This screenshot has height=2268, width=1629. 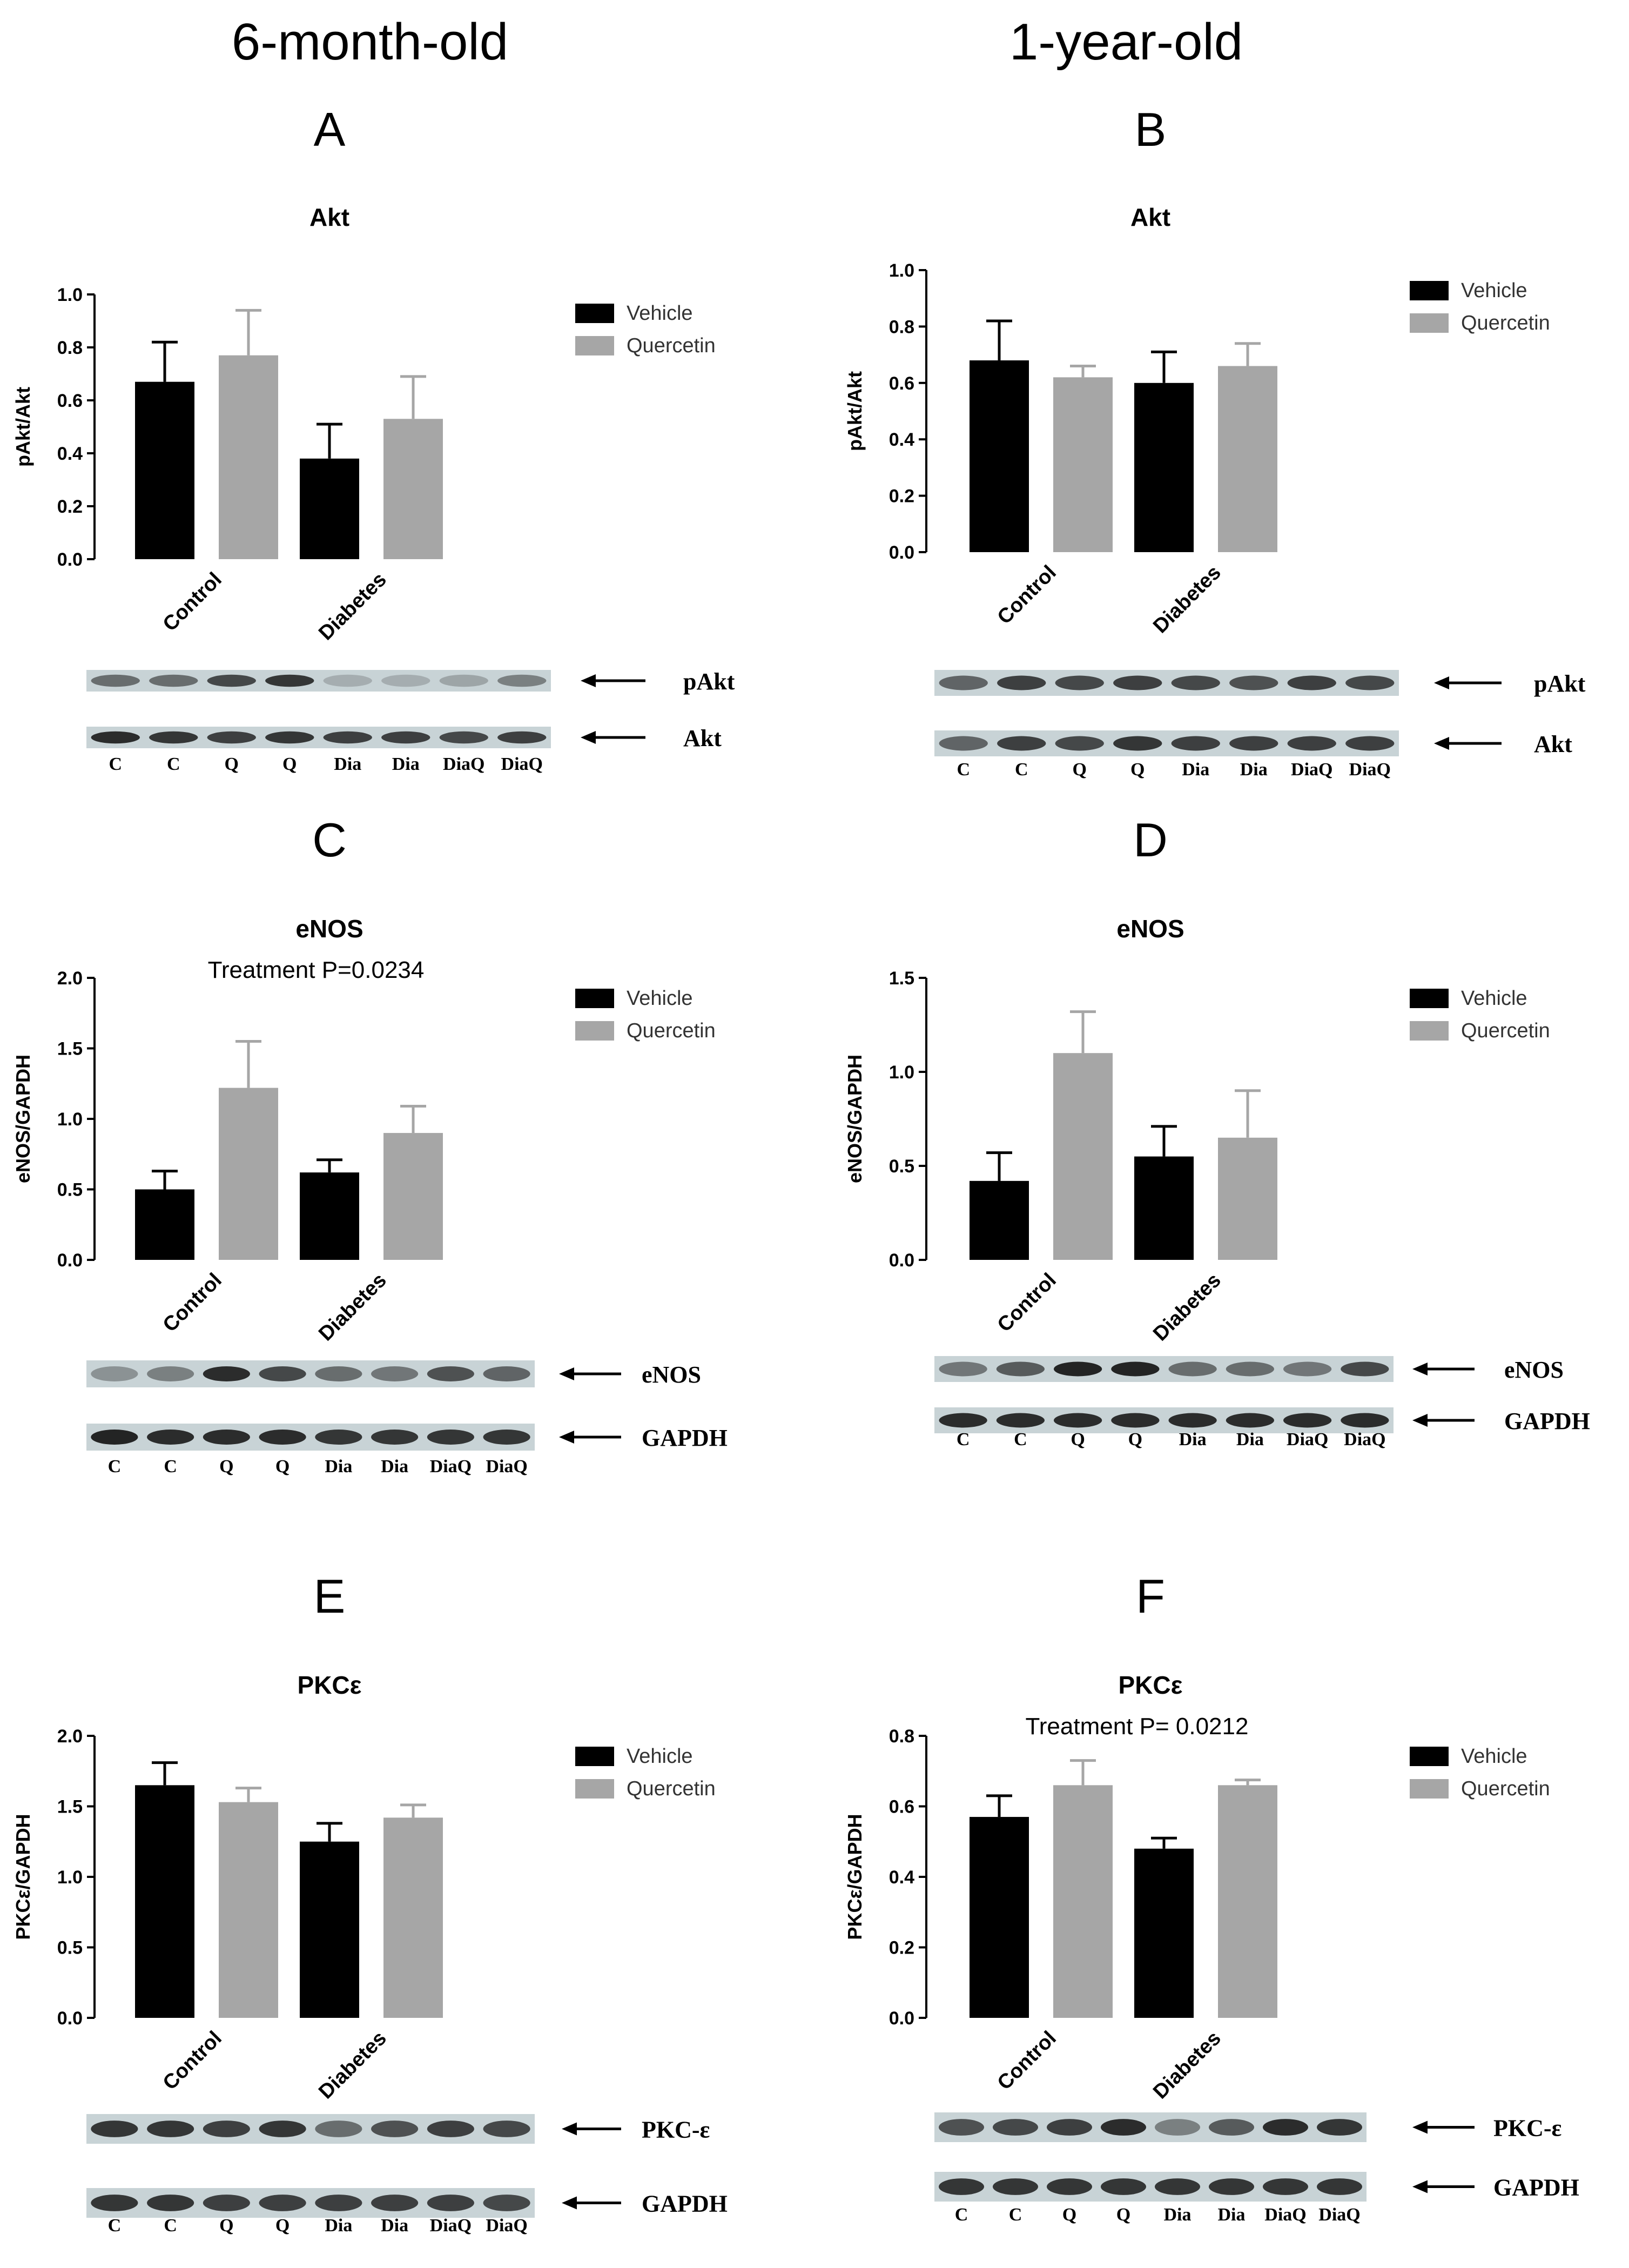 What do you see at coordinates (1150, 840) in the screenshot?
I see `panel-letter: D` at bounding box center [1150, 840].